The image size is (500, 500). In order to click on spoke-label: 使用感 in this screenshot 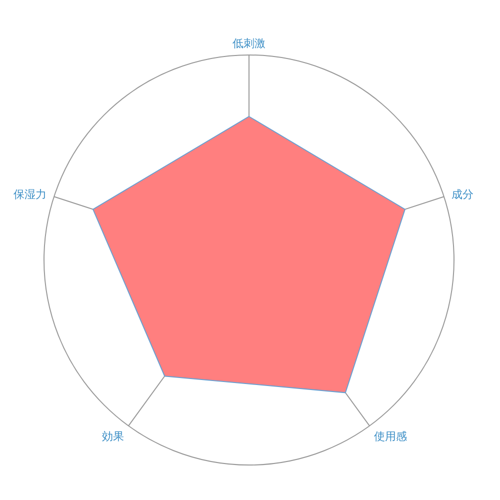, I will do `click(391, 437)`.